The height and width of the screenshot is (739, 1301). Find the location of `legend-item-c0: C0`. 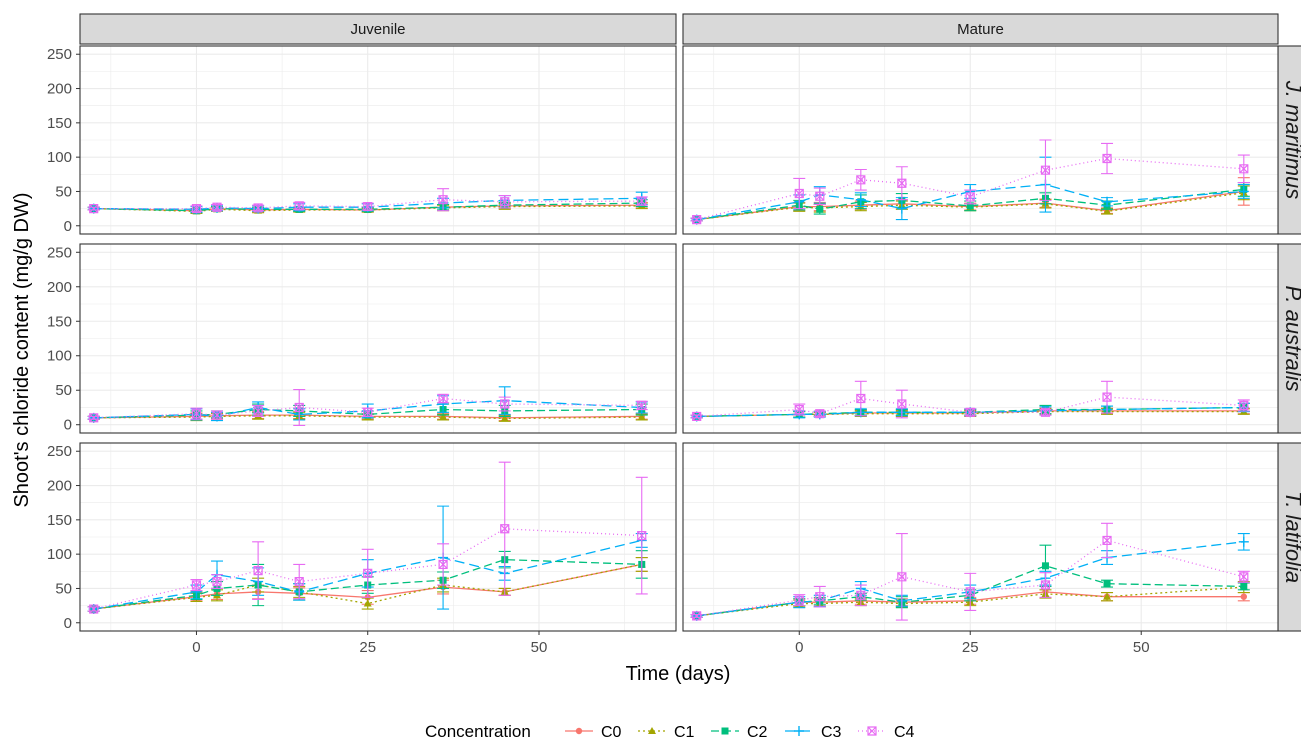

legend-item-c0: C0 is located at coordinates (593, 731).